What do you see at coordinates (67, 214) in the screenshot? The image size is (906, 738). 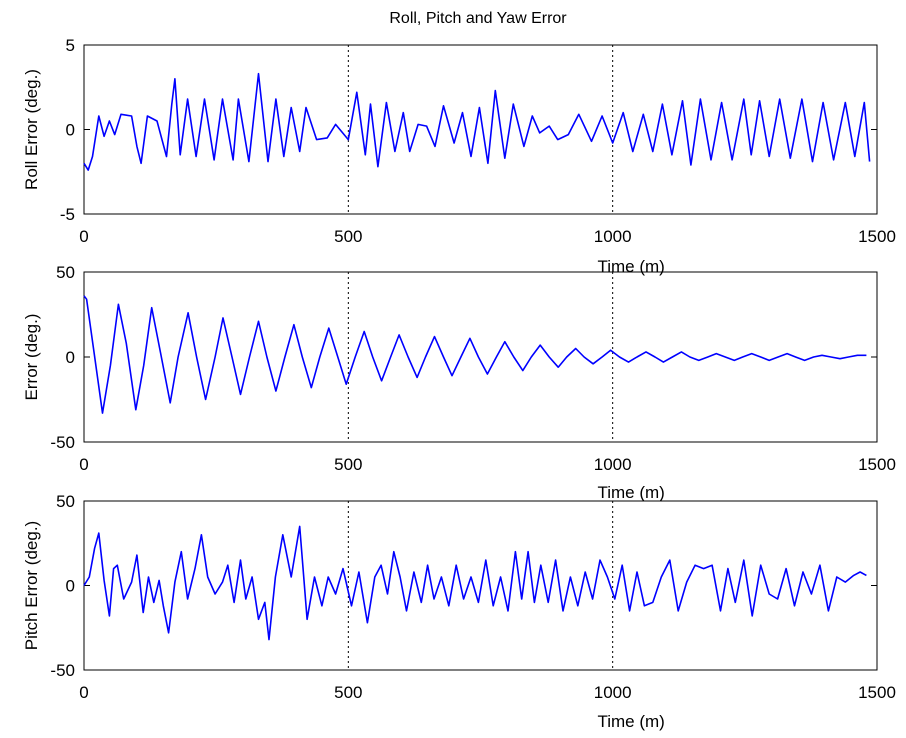 I see `y-tick-label: -5` at bounding box center [67, 214].